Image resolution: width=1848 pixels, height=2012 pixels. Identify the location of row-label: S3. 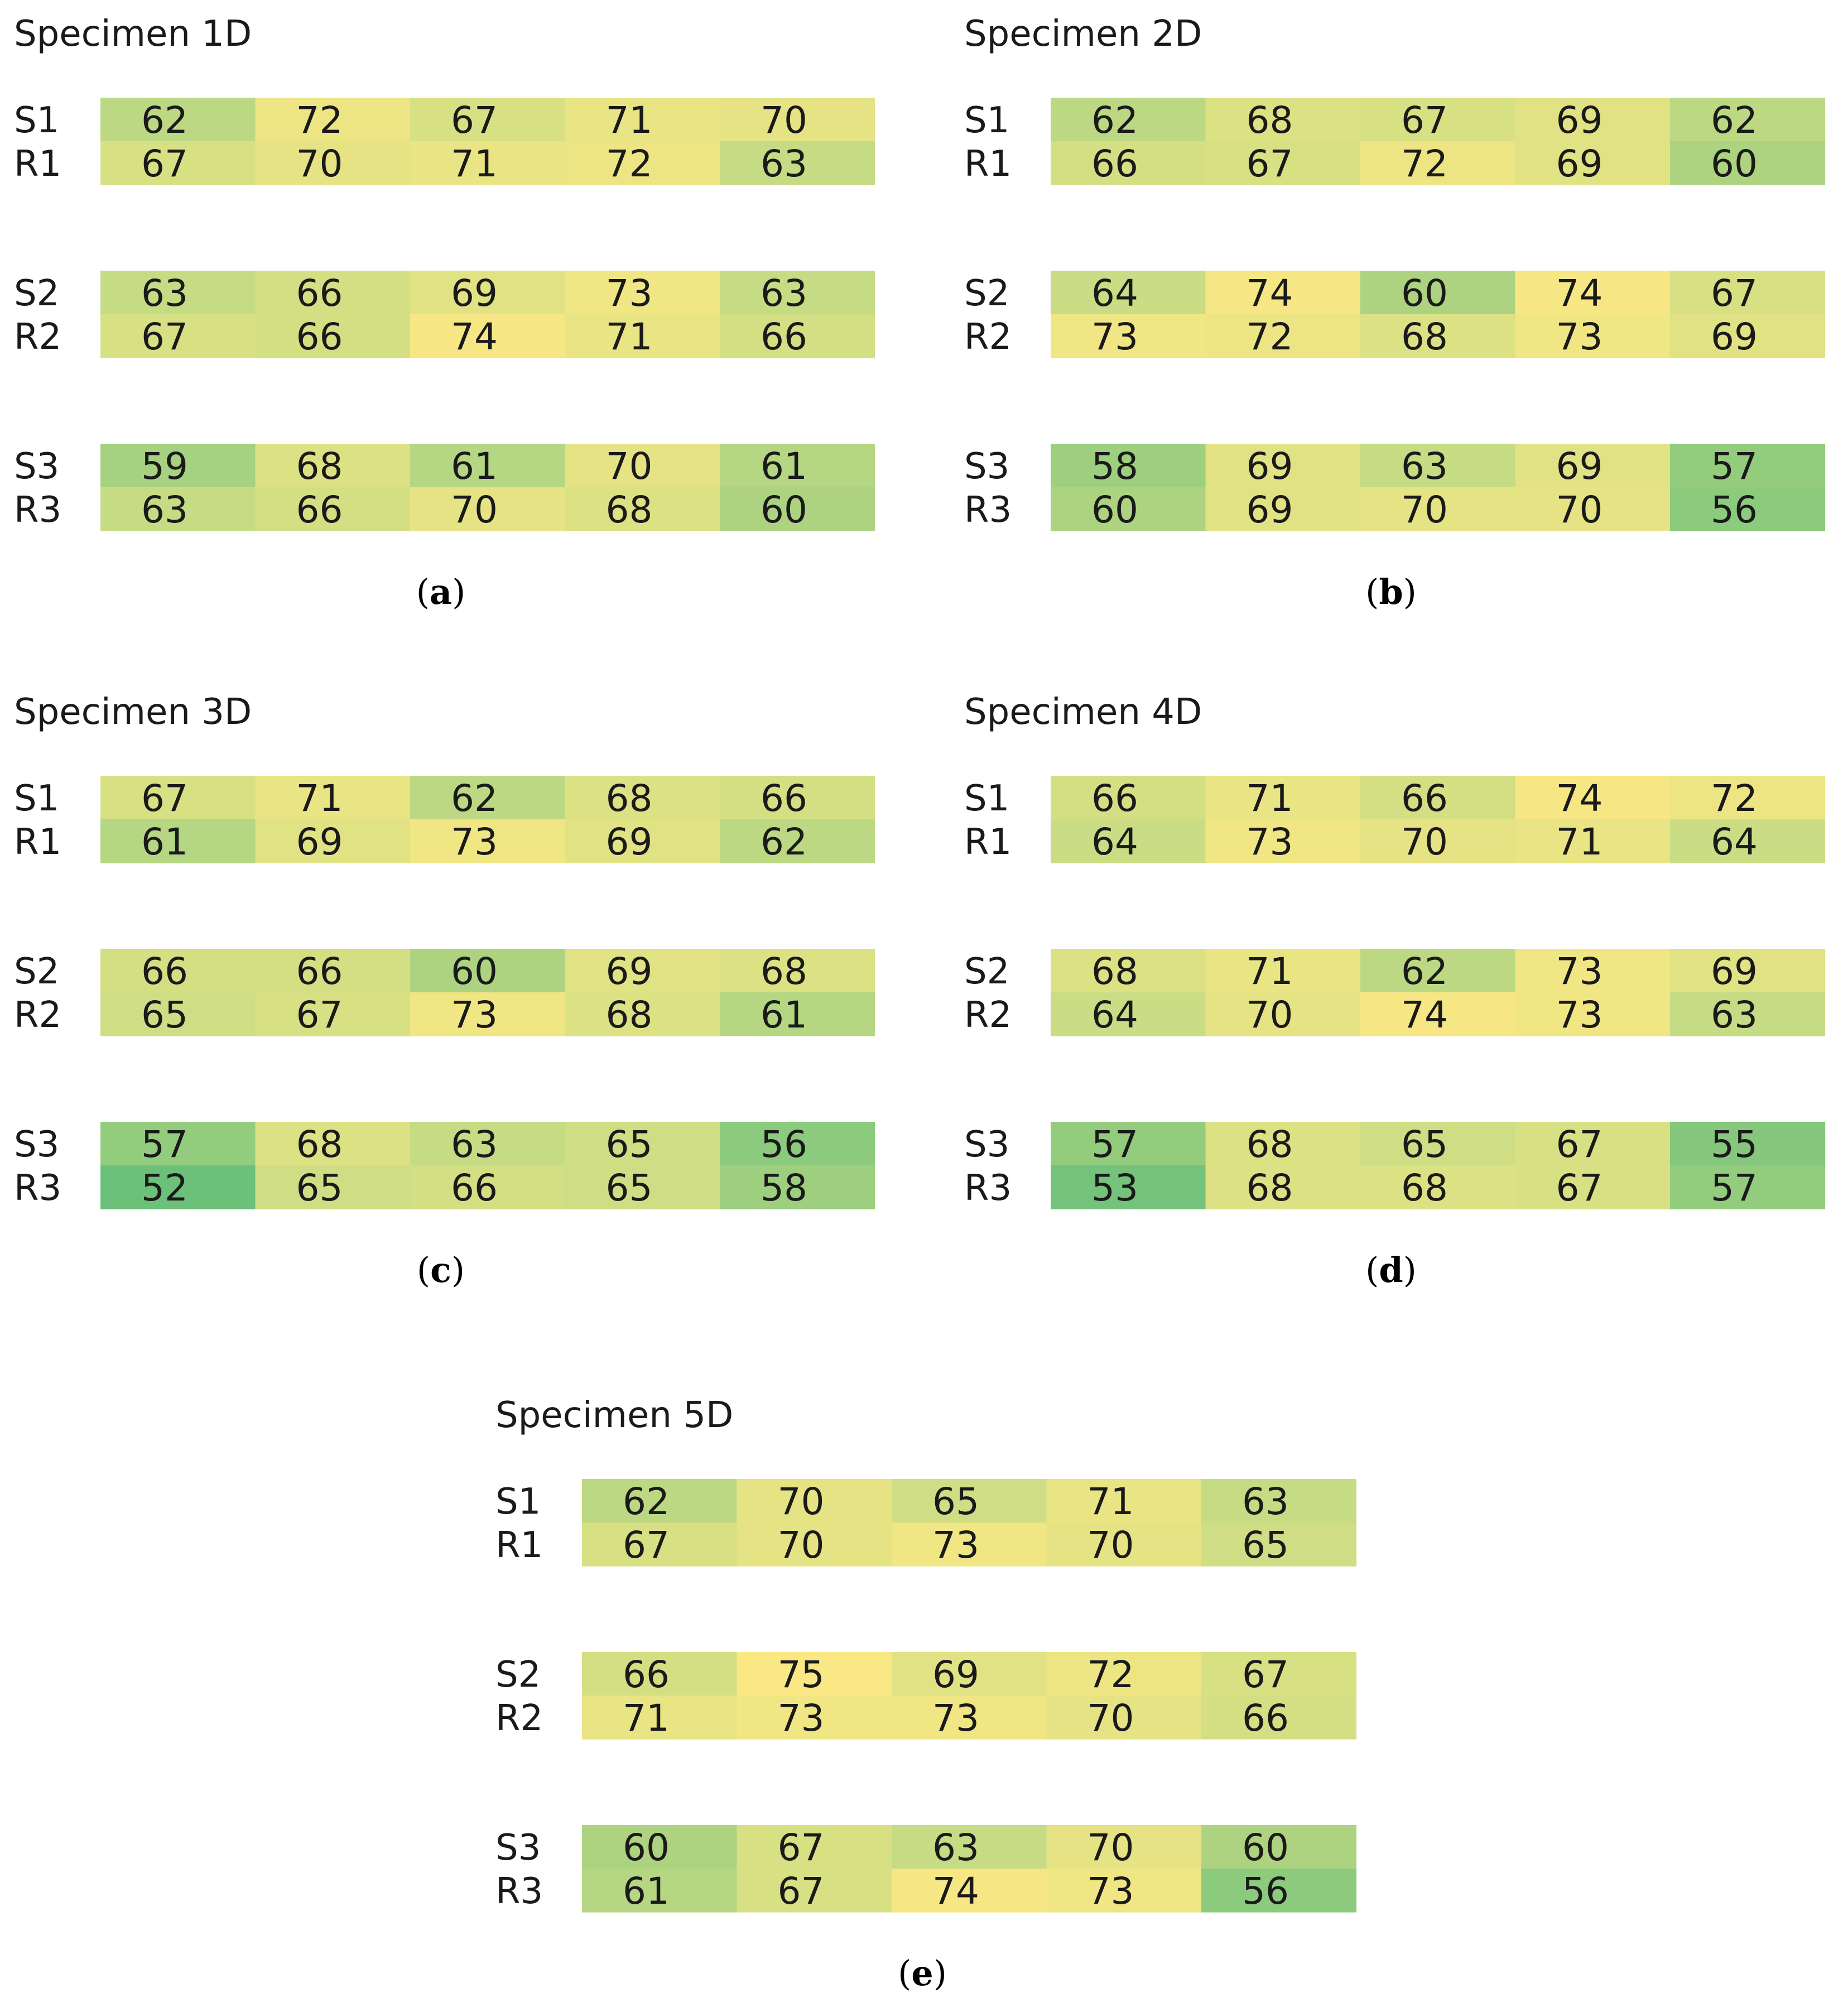
(37, 466).